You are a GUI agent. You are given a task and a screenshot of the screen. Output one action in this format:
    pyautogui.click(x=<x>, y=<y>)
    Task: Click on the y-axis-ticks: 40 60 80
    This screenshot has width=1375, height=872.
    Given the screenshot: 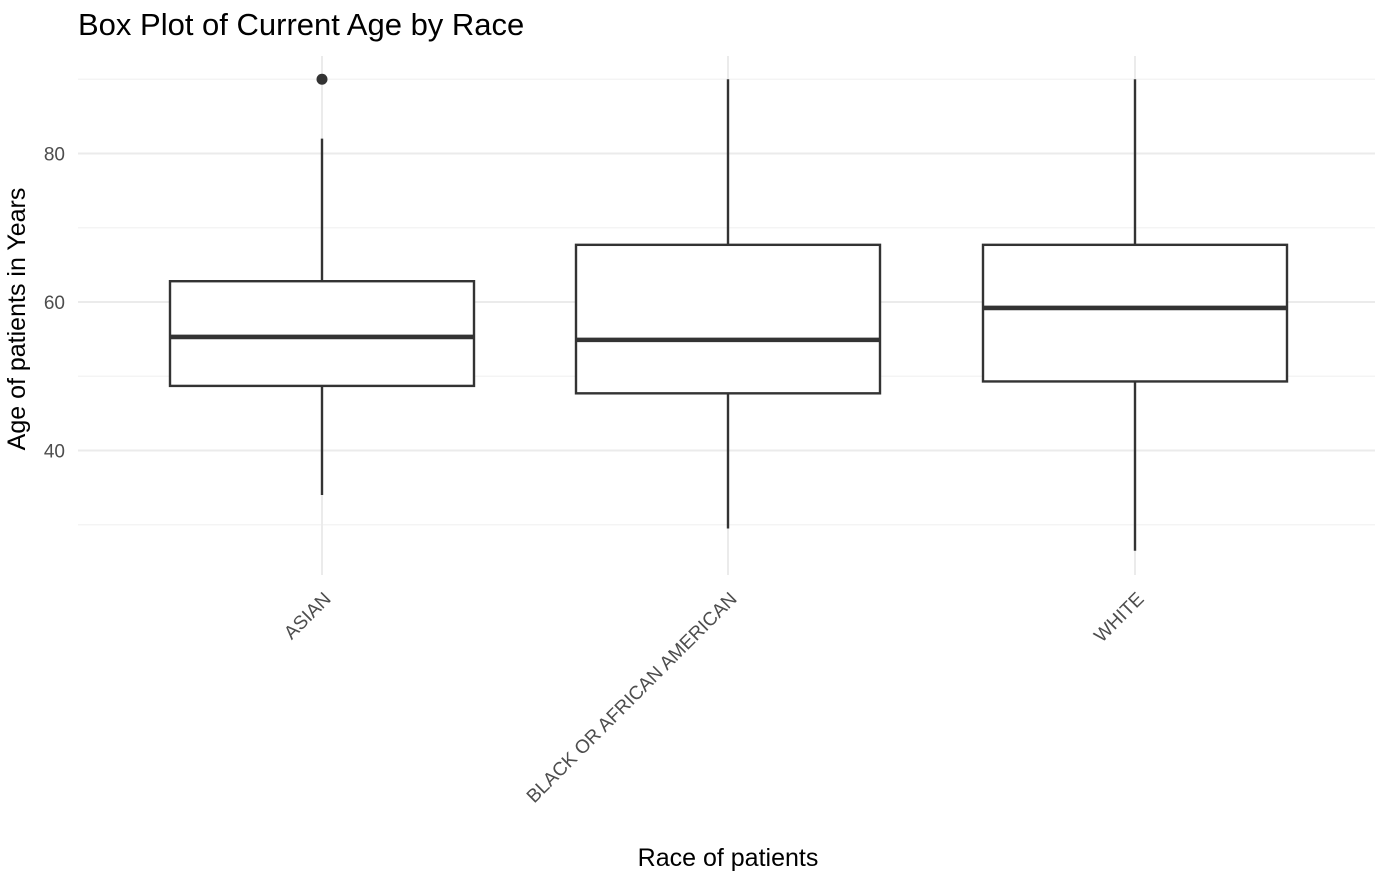 What is the action you would take?
    pyautogui.click(x=54, y=304)
    